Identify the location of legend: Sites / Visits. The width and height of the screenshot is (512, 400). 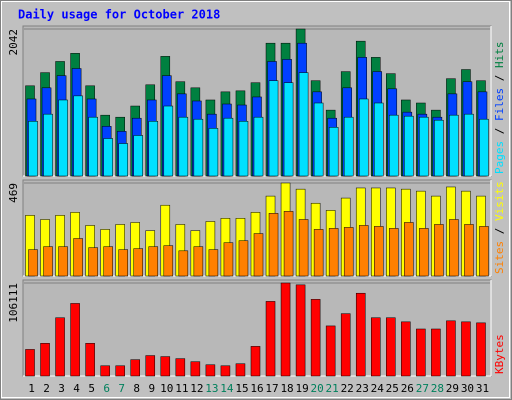
(499, 227).